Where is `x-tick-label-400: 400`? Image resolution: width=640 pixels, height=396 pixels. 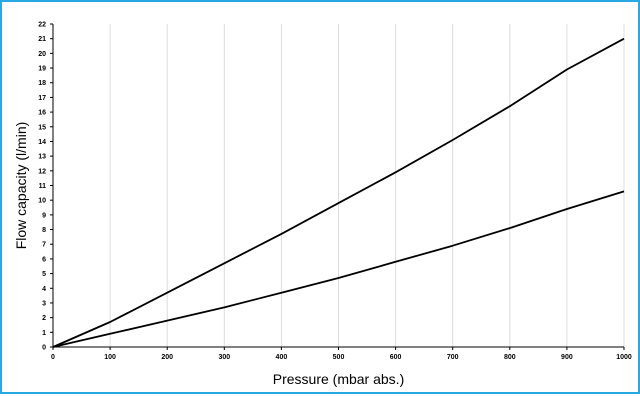
x-tick-label-400: 400 is located at coordinates (282, 357).